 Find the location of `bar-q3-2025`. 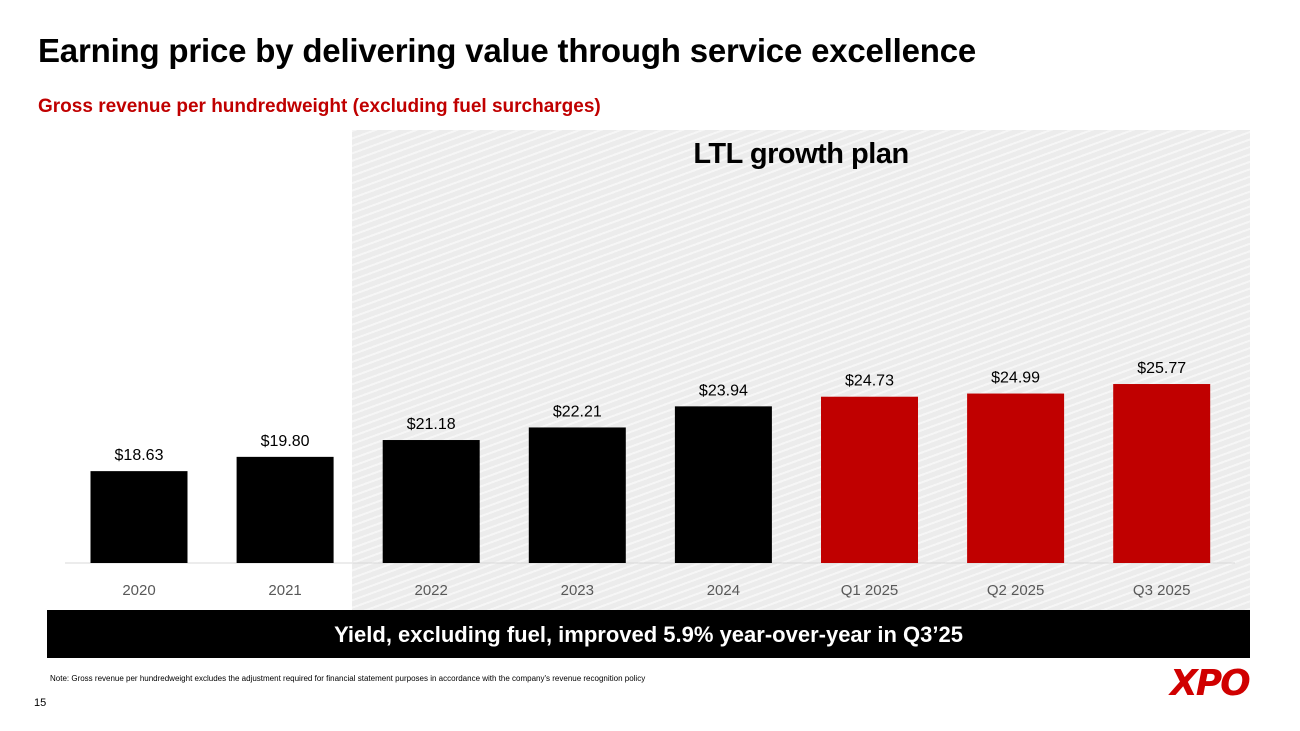

bar-q3-2025 is located at coordinates (1162, 473).